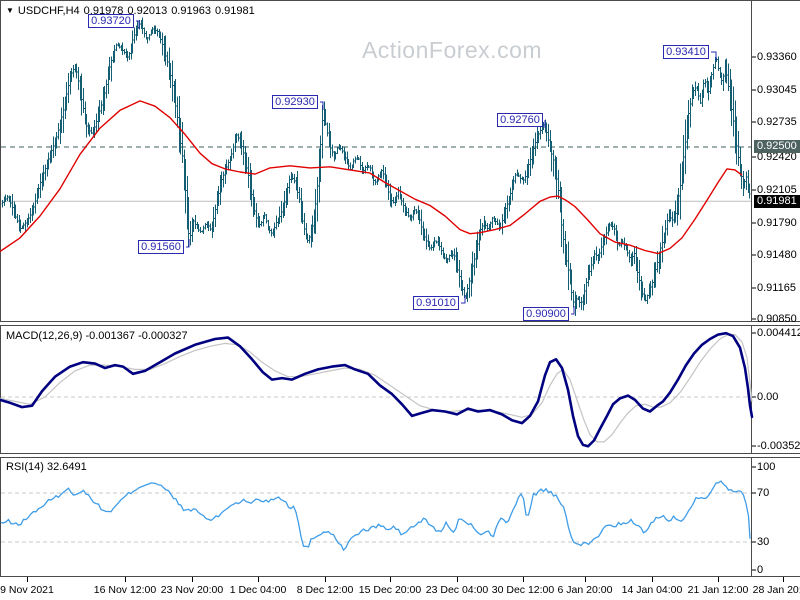 The image size is (800, 600). Describe the element at coordinates (147, 11) in the screenshot. I see `ohlc-high: 0.92013` at that location.